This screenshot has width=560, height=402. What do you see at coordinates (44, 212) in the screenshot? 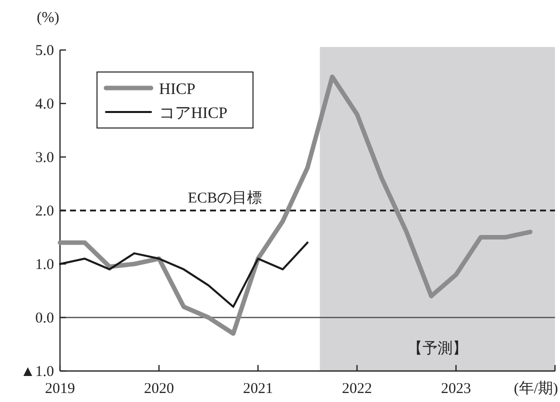
I see `y-tick-label: 2.0` at bounding box center [44, 212].